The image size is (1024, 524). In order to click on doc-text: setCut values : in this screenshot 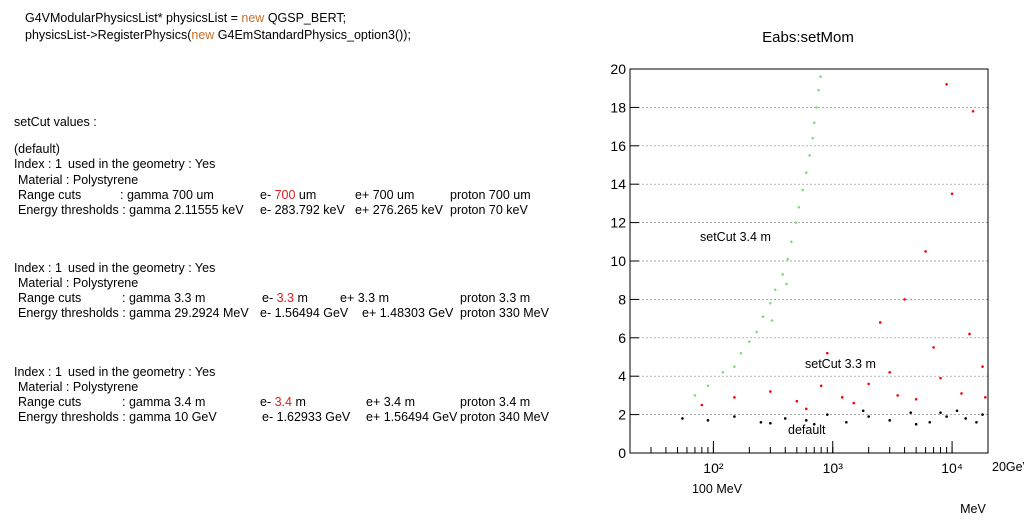, I will do `click(55, 122)`.